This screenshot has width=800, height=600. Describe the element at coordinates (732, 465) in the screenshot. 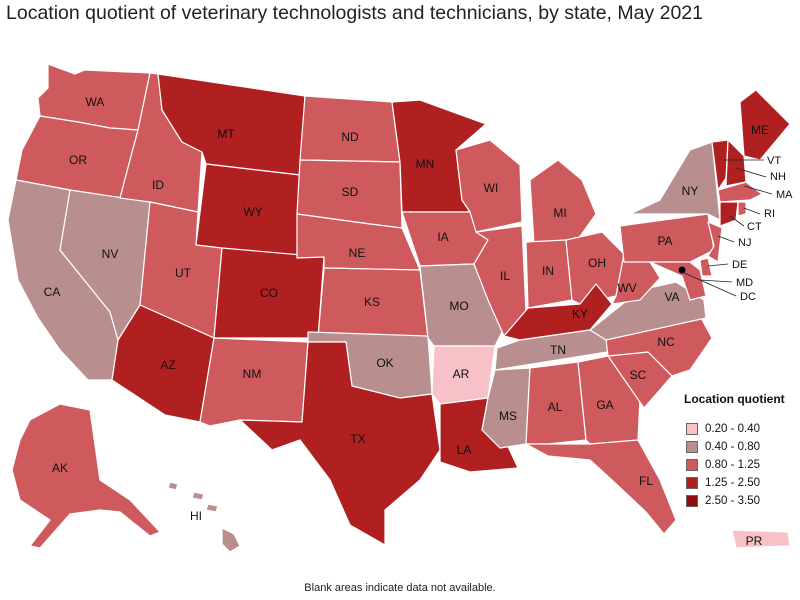

I see `legend-label: 0.80 - 1.25` at that location.